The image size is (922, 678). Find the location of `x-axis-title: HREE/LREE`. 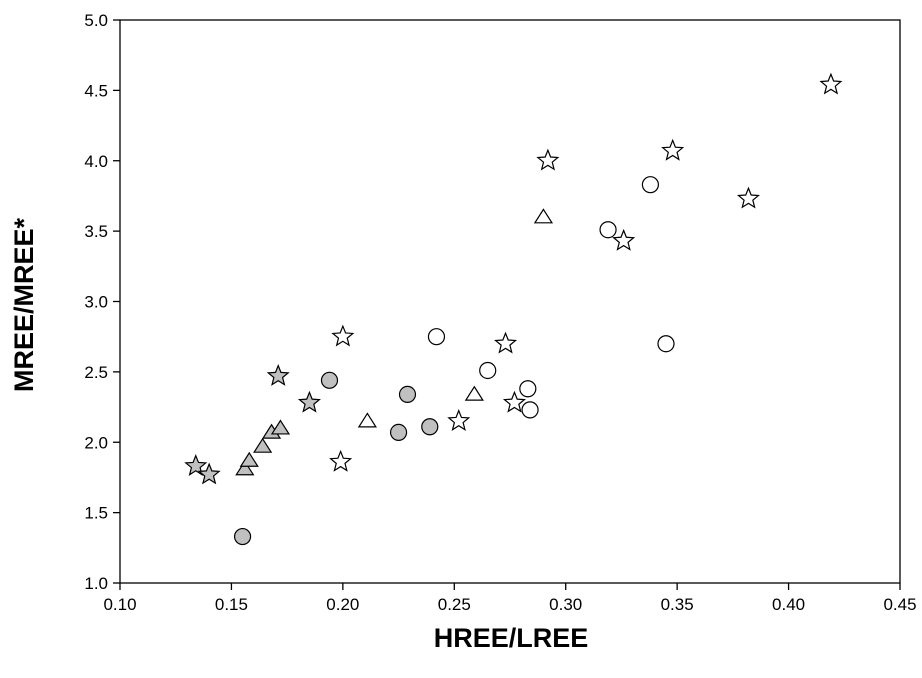

x-axis-title: HREE/LREE is located at coordinates (511, 638).